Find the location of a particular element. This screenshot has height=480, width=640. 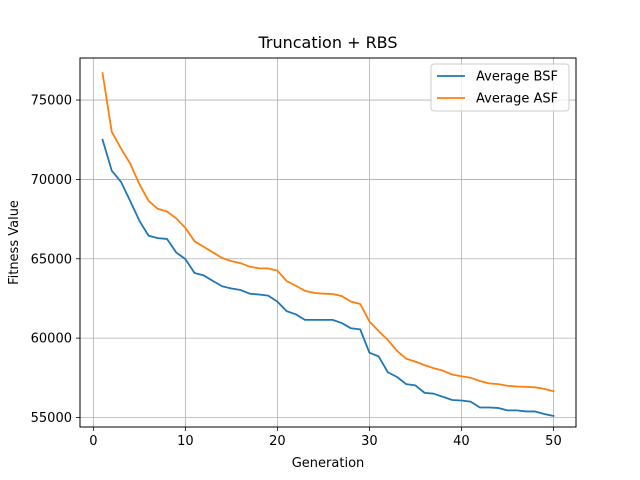

legend-label: Average ASF is located at coordinates (517, 99).